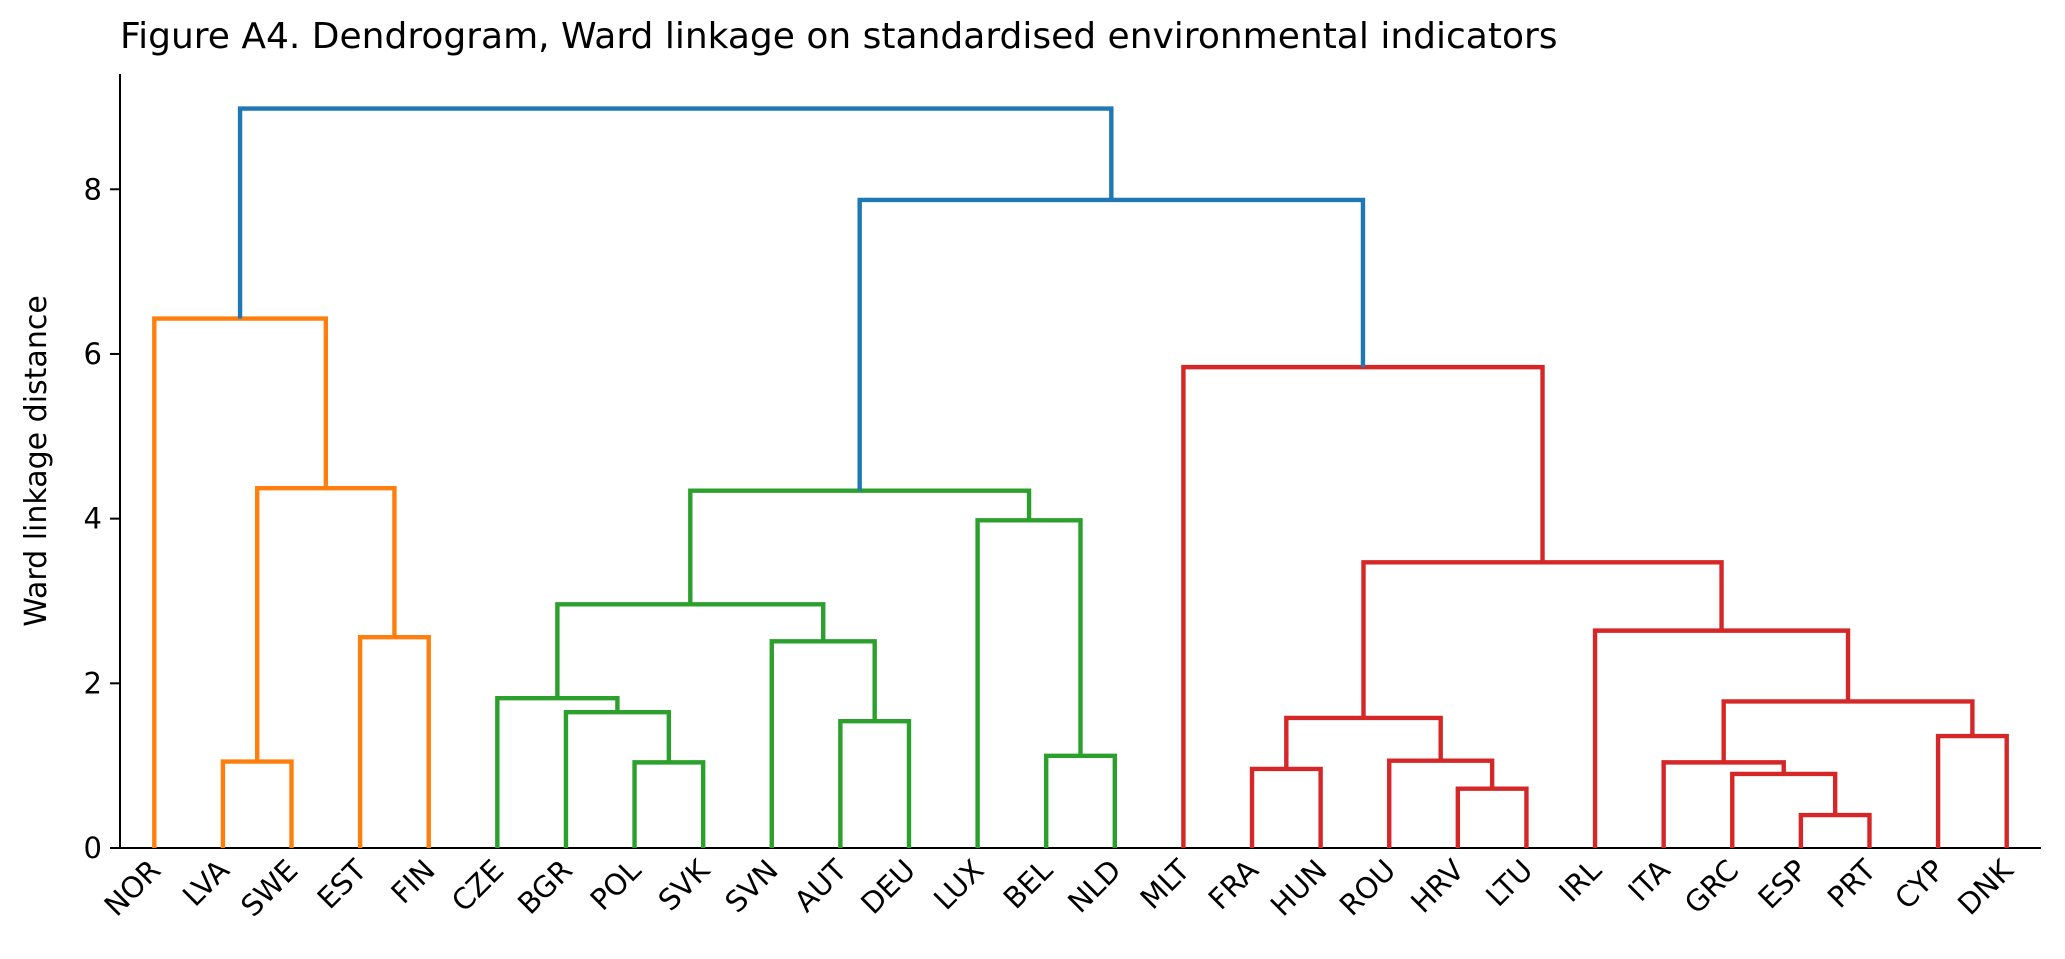  I want to click on y-tick-label: 6, so click(93, 354).